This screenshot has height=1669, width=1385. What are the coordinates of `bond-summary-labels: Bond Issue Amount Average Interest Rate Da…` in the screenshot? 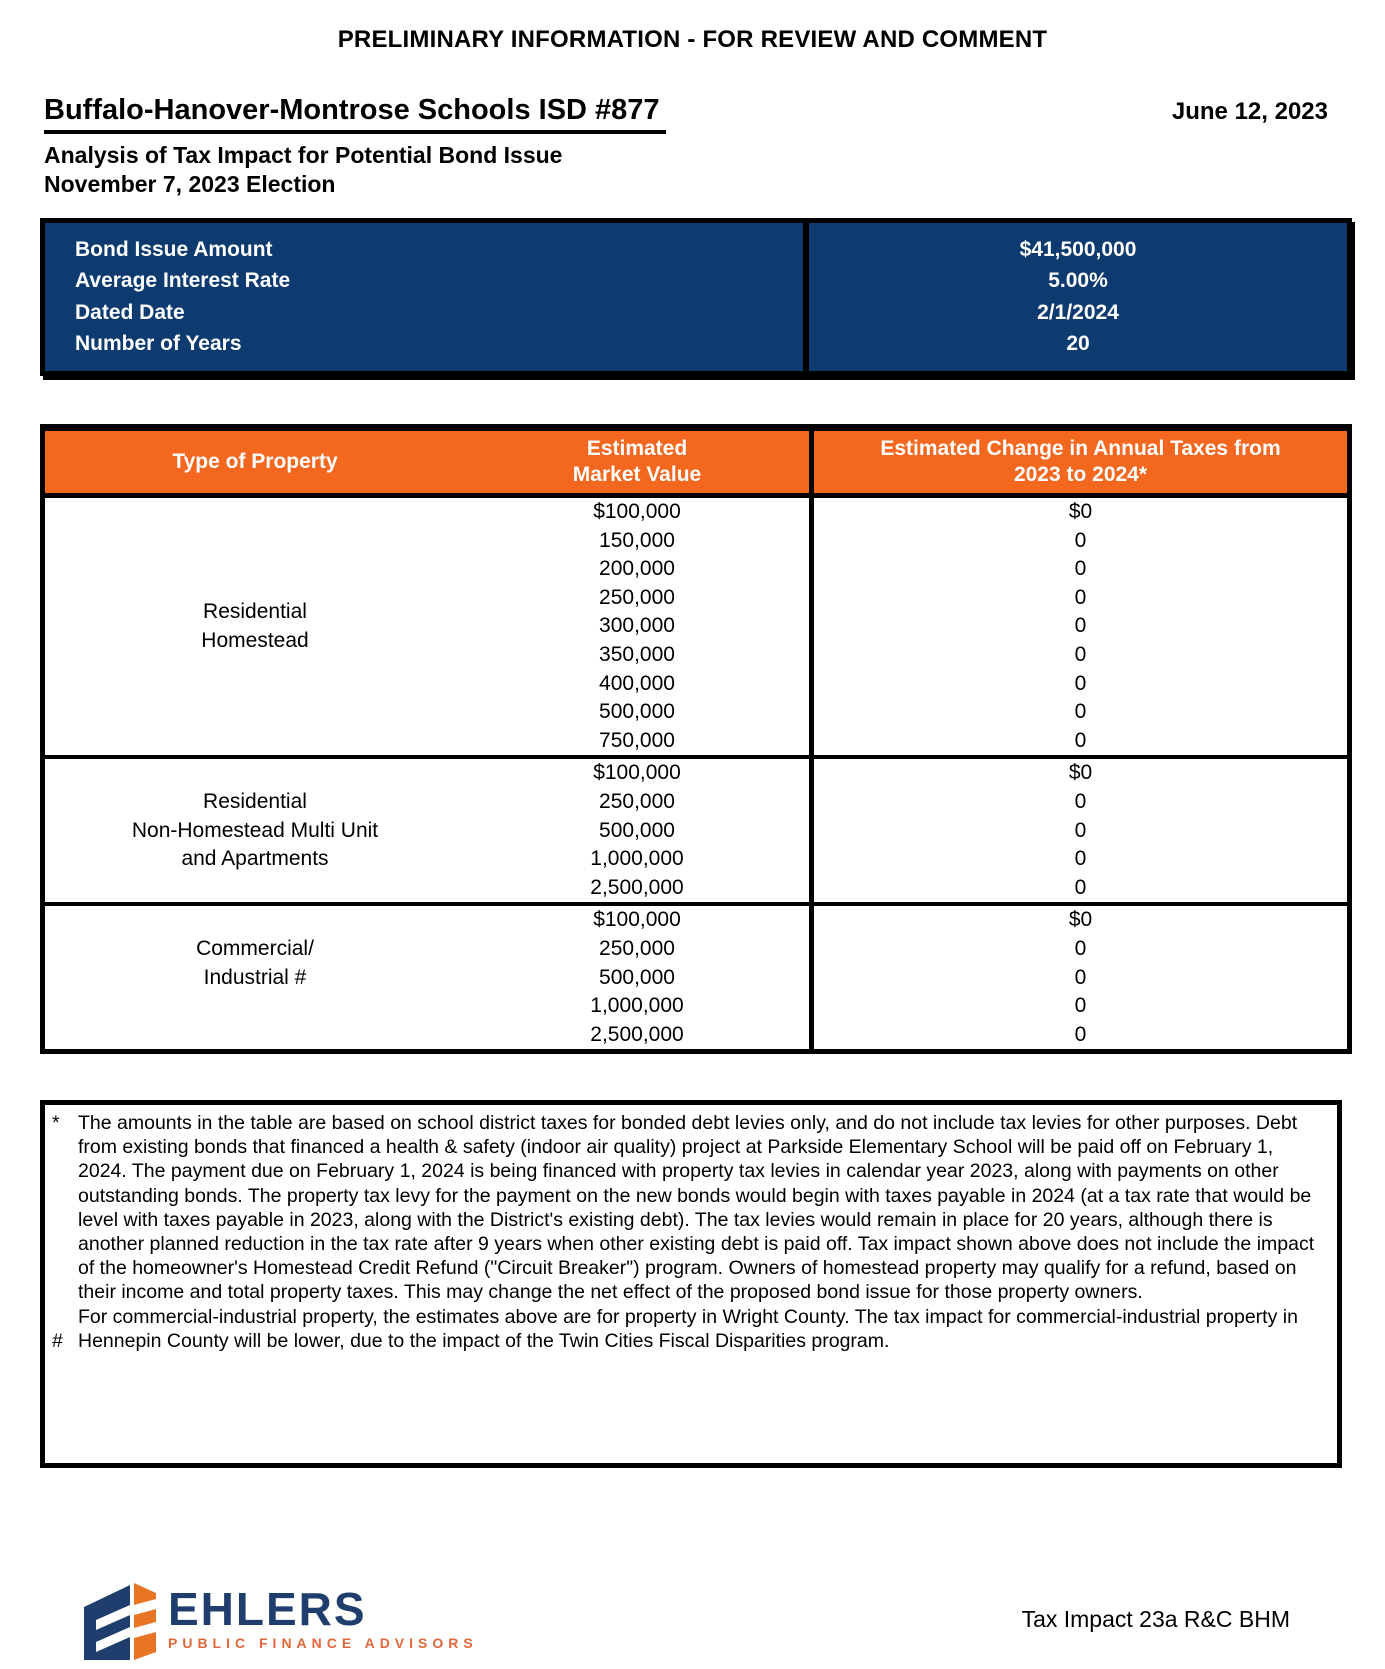 It's located at (427, 297).